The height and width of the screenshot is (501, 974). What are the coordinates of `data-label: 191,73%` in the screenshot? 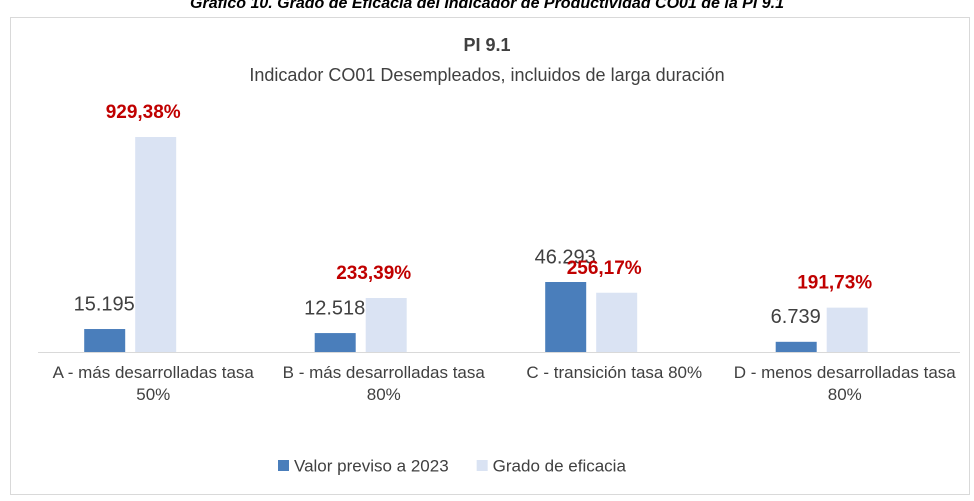 It's located at (834, 283).